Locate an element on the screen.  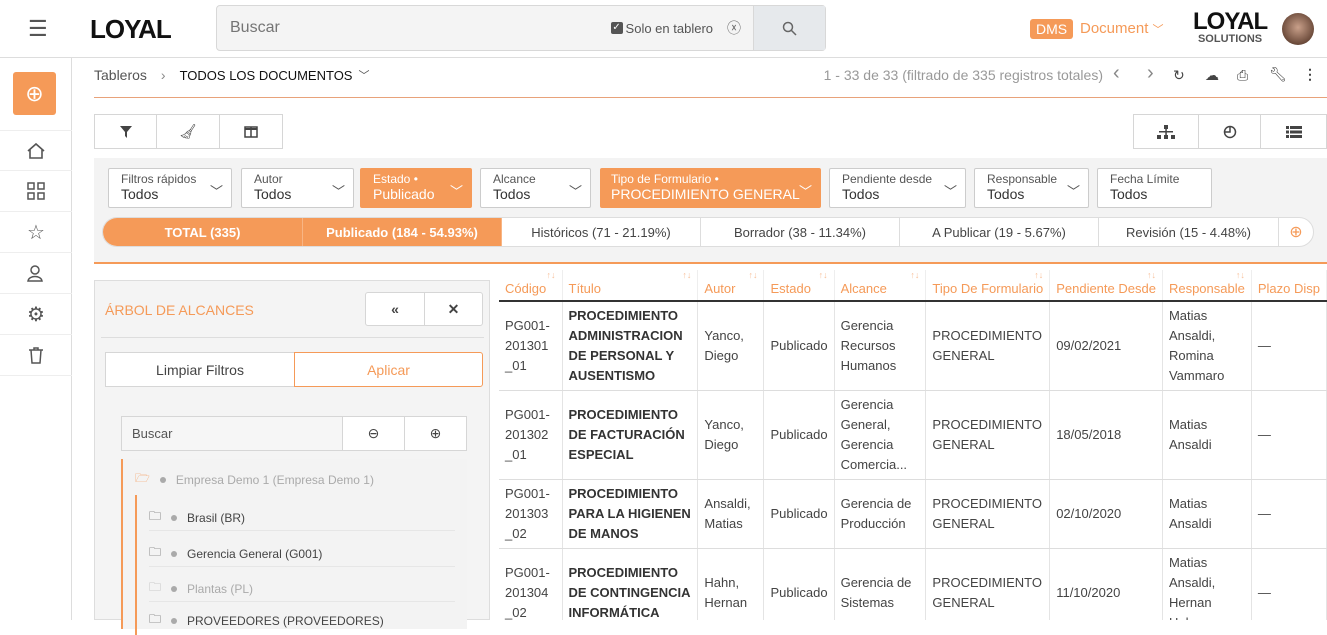
filter-quick: Filtros rápidos Todos ﹀ is located at coordinates (170, 188).